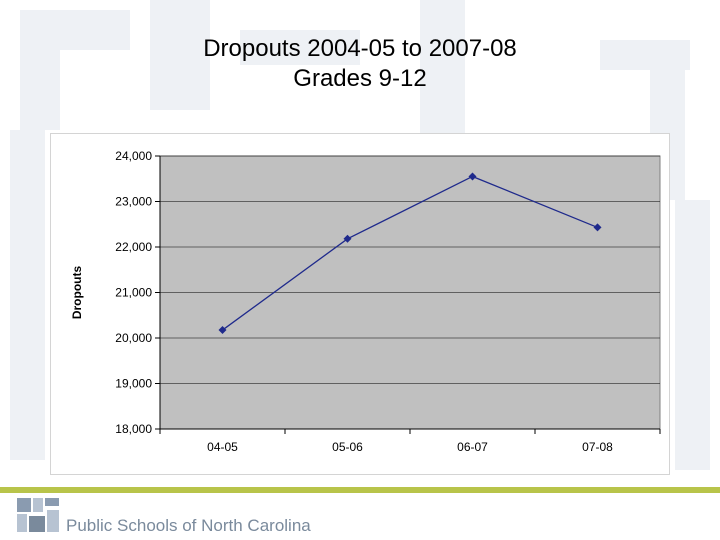  What do you see at coordinates (360, 64) in the screenshot?
I see `slide-title: Dropouts 2004-05 to 2007-08 Grades 9-12` at bounding box center [360, 64].